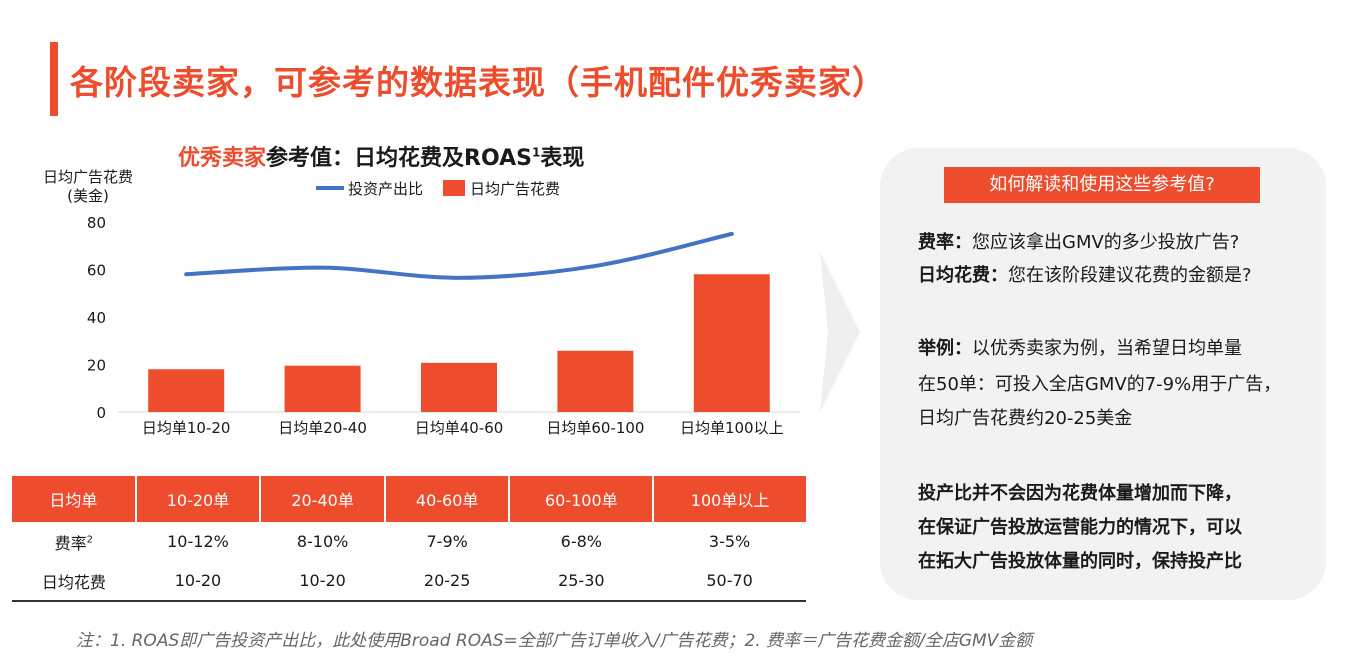 The width and height of the screenshot is (1357, 660). Describe the element at coordinates (1025, 418) in the screenshot. I see `panel-example-line3: 日均广告花费约20-25美金` at that location.